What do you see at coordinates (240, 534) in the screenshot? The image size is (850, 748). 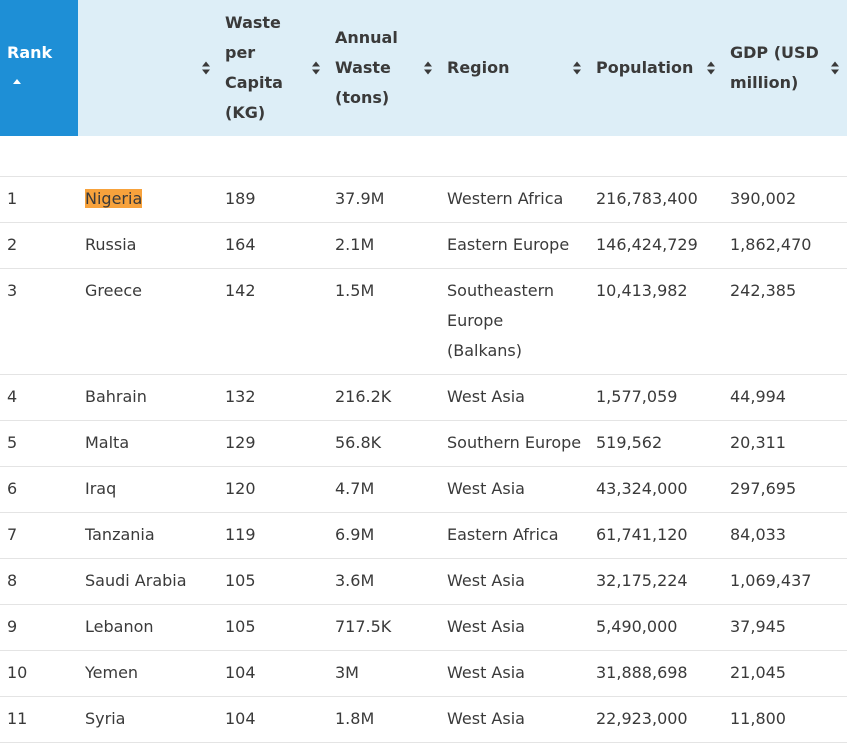 I see `cell-waste-per-capita-text: 119` at bounding box center [240, 534].